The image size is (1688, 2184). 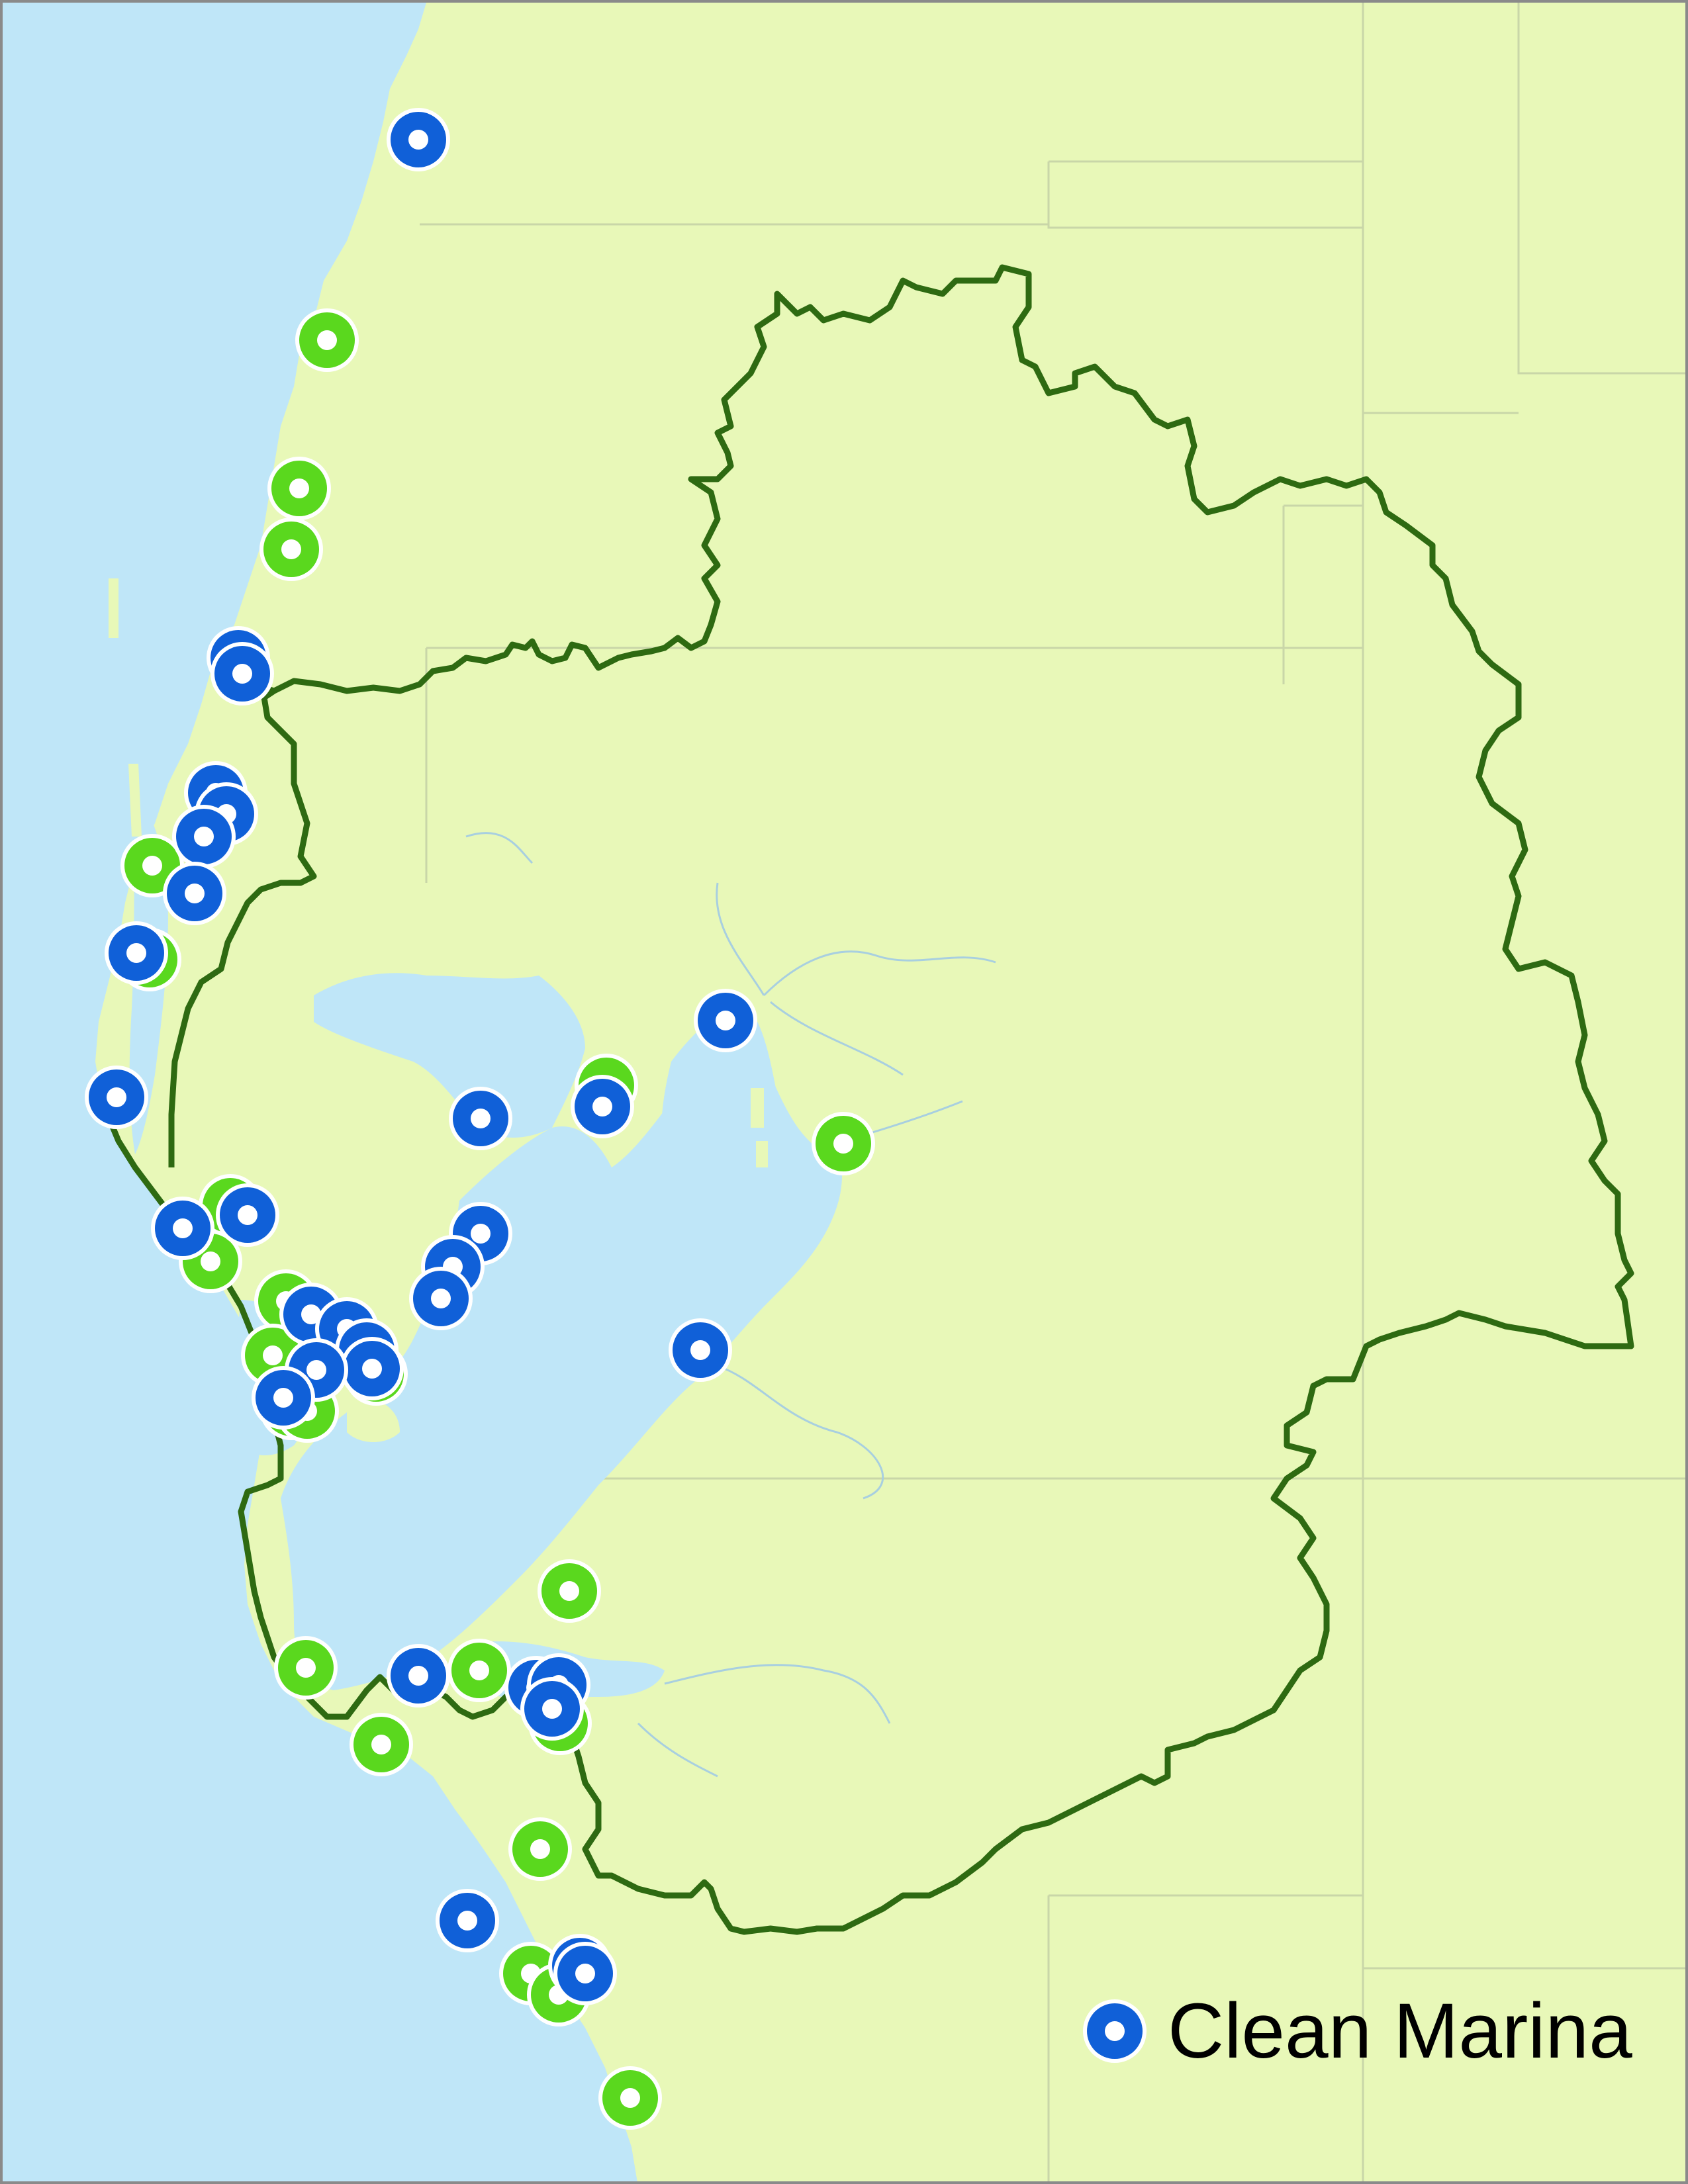 What do you see at coordinates (730, 1305) in the screenshot?
I see `rivers` at bounding box center [730, 1305].